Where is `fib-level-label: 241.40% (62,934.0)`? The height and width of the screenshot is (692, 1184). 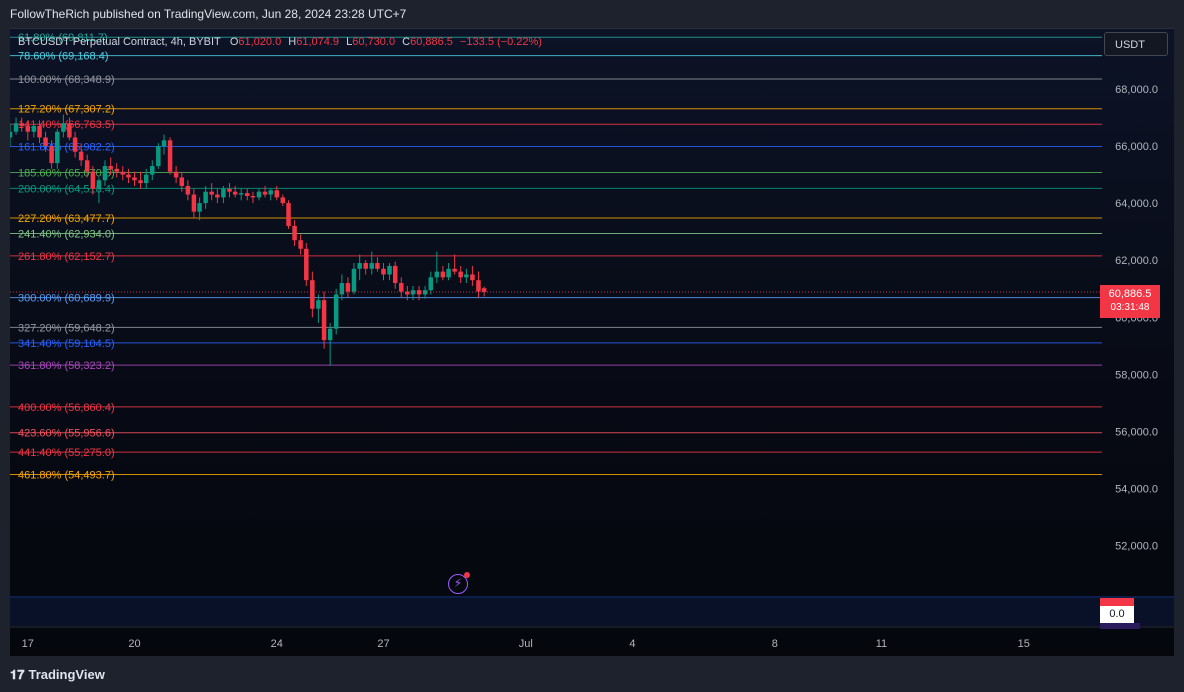 fib-level-label: 241.40% (62,934.0) is located at coordinates (66, 235).